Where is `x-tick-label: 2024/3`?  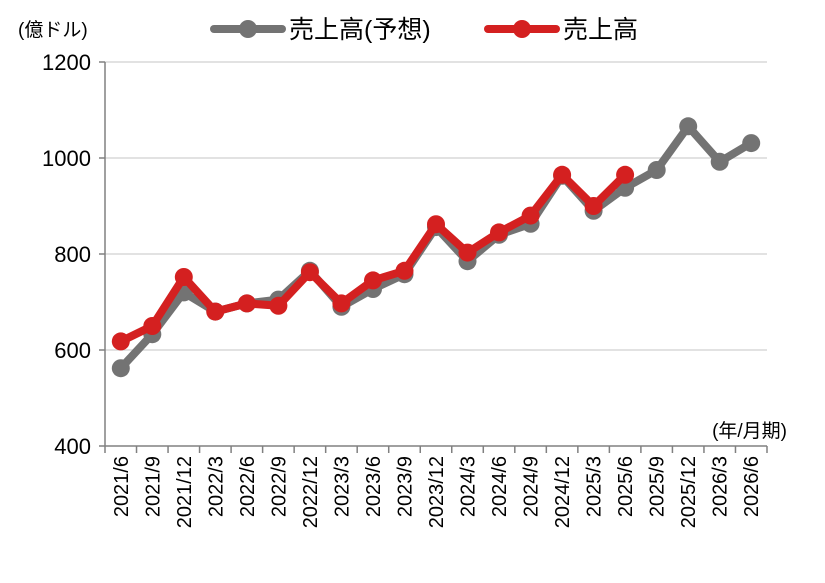 x-tick-label: 2024/3 is located at coordinates (469, 486).